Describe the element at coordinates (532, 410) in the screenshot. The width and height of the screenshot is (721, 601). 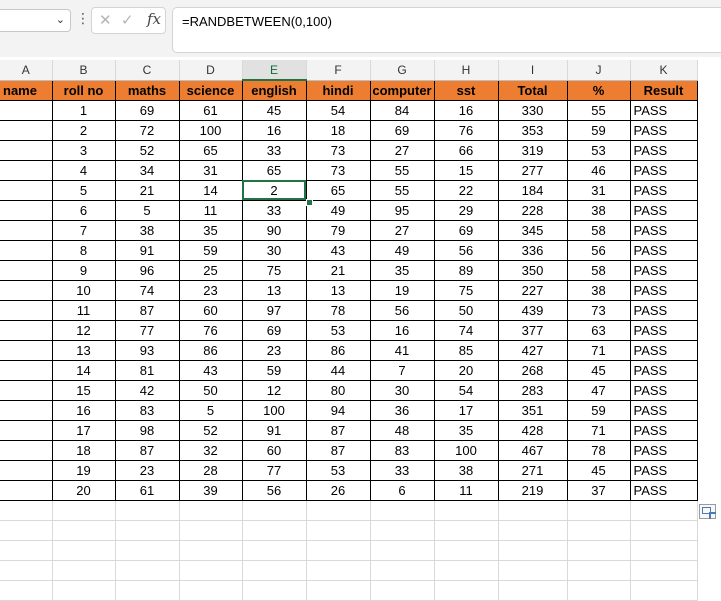
I see `cell: 351` at that location.